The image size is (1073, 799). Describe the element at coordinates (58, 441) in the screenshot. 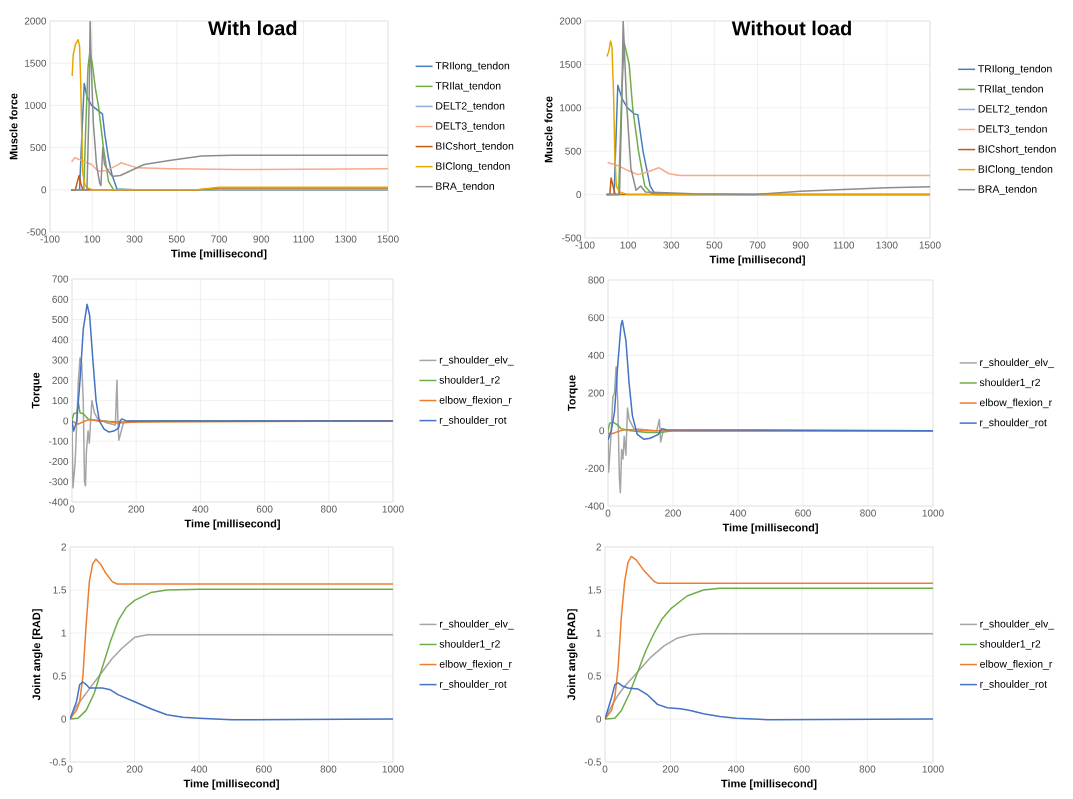

I see `y-tick-label: -100` at that location.